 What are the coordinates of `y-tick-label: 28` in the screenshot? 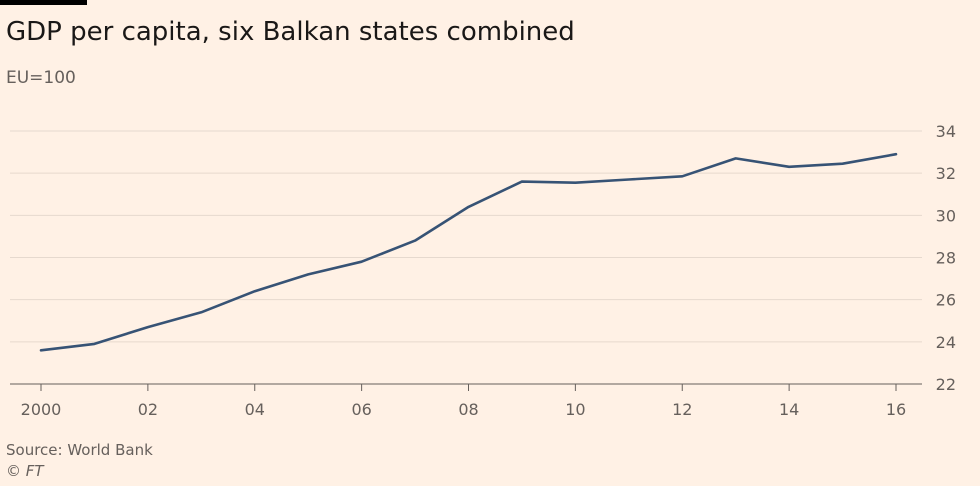 It's located at (946, 258).